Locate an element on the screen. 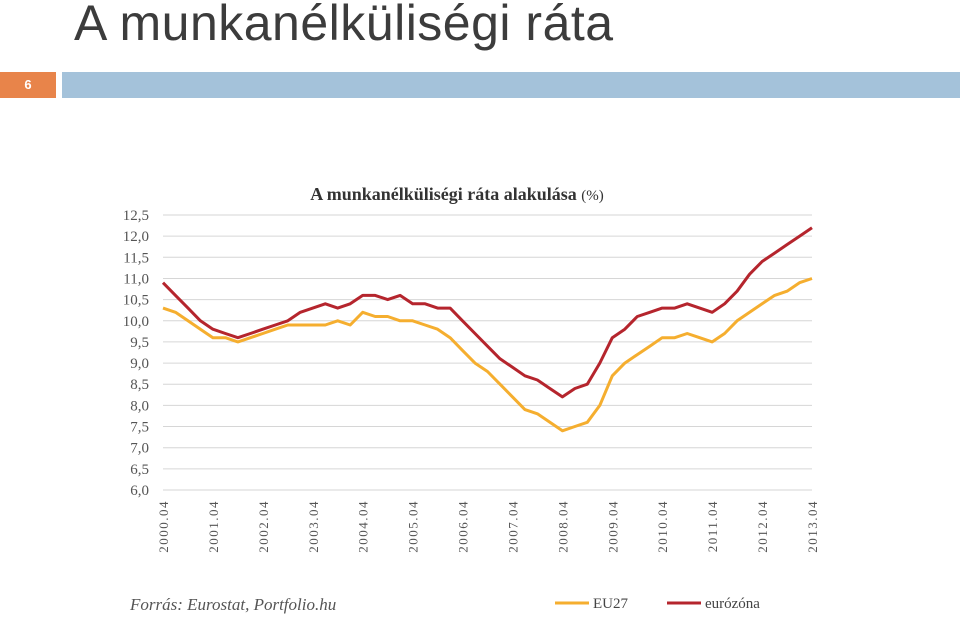 The height and width of the screenshot is (617, 960). x-tick-label: 2008.04 is located at coordinates (562, 526).